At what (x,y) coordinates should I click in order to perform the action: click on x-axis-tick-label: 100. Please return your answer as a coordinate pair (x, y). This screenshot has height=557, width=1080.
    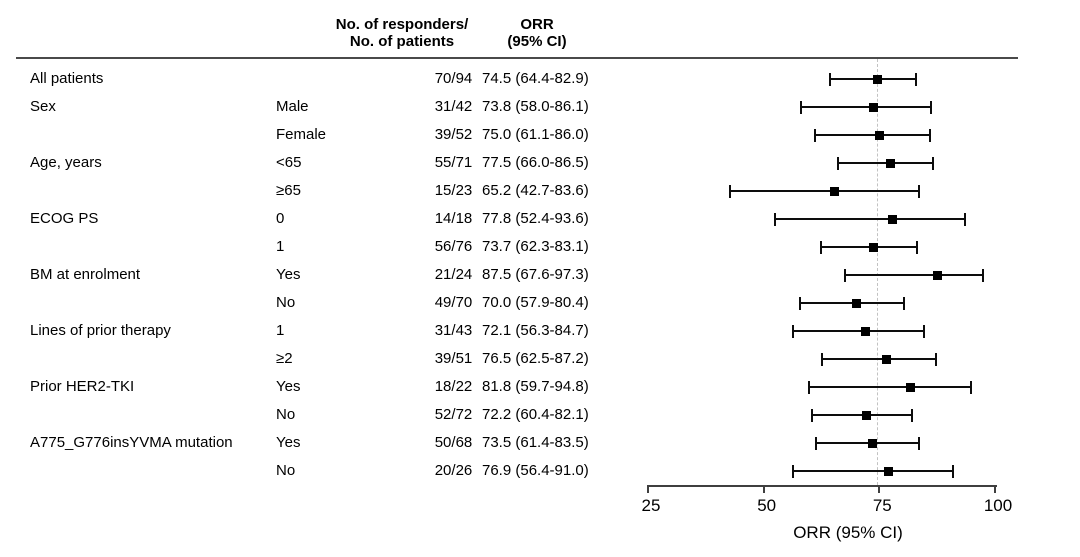
    Looking at the image, I should click on (998, 505).